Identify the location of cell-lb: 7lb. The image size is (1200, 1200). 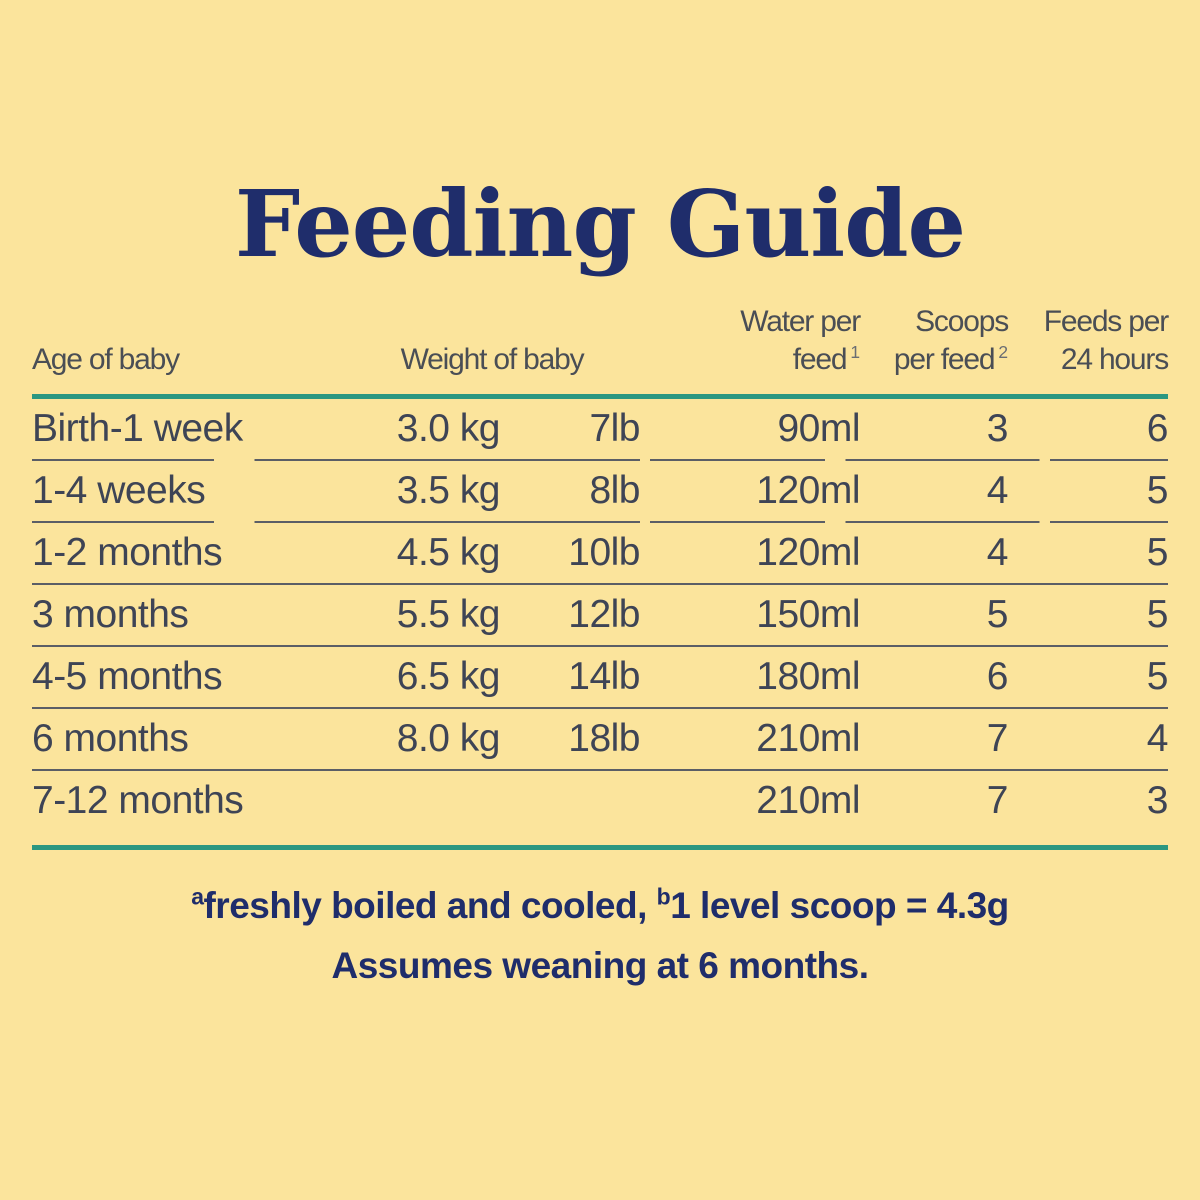
(614, 428).